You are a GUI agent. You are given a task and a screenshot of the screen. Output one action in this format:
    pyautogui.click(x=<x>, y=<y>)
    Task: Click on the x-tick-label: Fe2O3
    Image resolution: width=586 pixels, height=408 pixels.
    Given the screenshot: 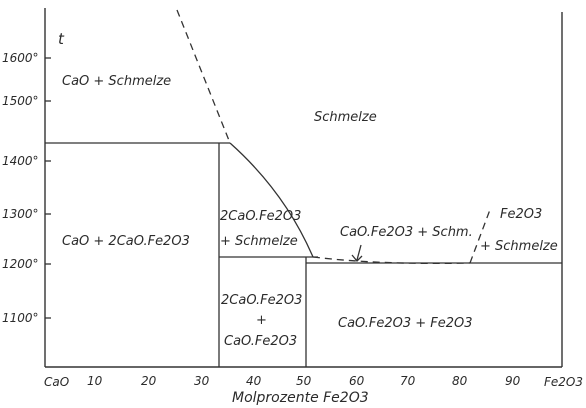 What is the action you would take?
    pyautogui.click(x=563, y=382)
    